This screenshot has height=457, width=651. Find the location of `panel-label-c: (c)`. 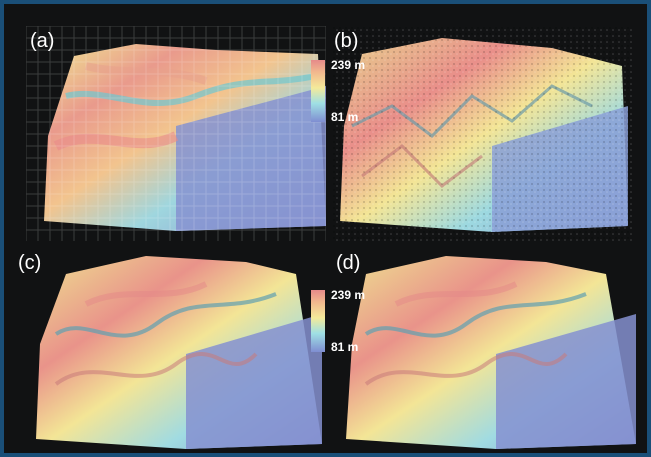

panel-label-c: (c) is located at coordinates (30, 263).